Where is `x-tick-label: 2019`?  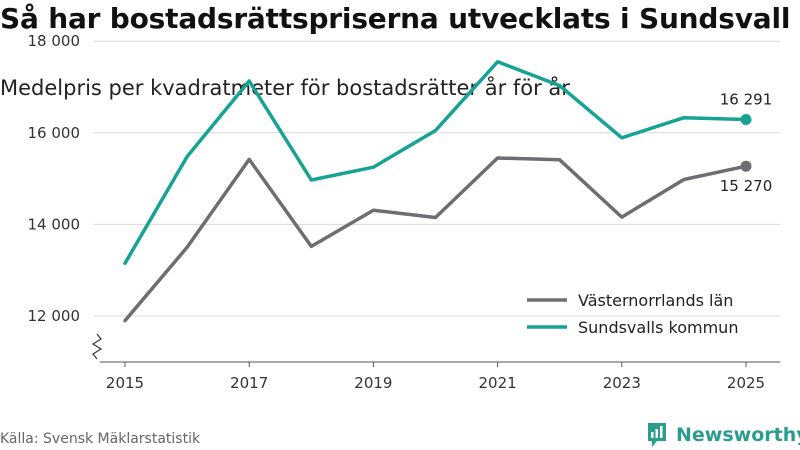 x-tick-label: 2019 is located at coordinates (373, 383).